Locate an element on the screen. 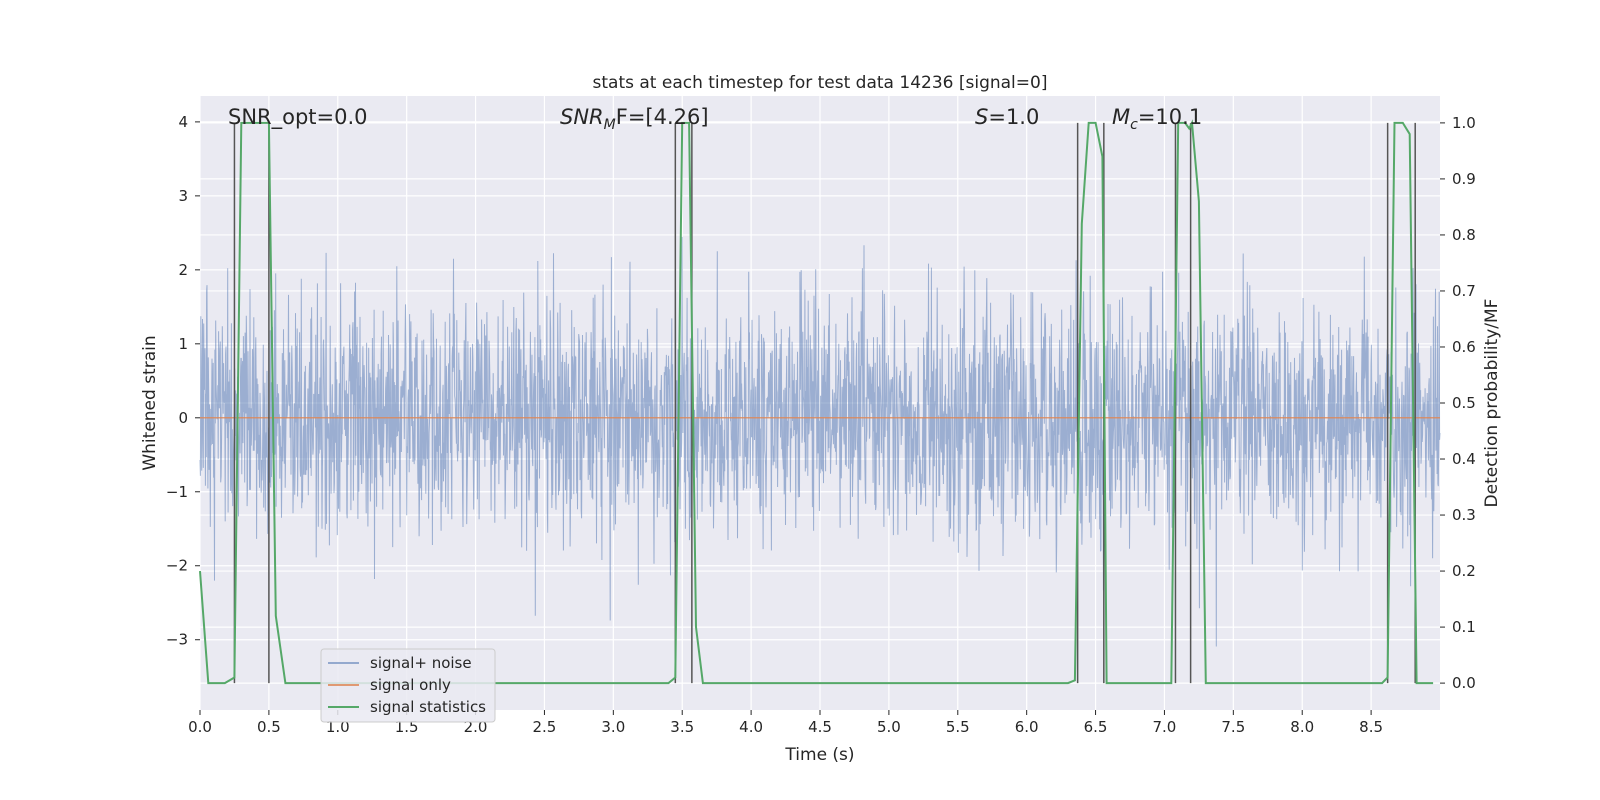 This screenshot has height=800, width=1600. y-tick-label: −2 is located at coordinates (177, 566).